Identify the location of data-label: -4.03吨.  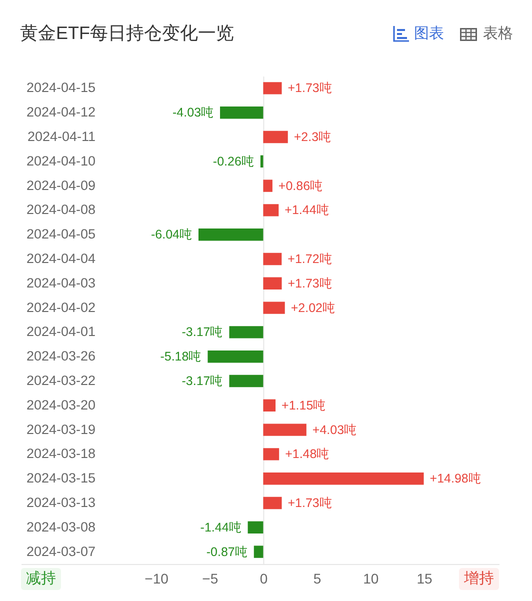
(193, 113).